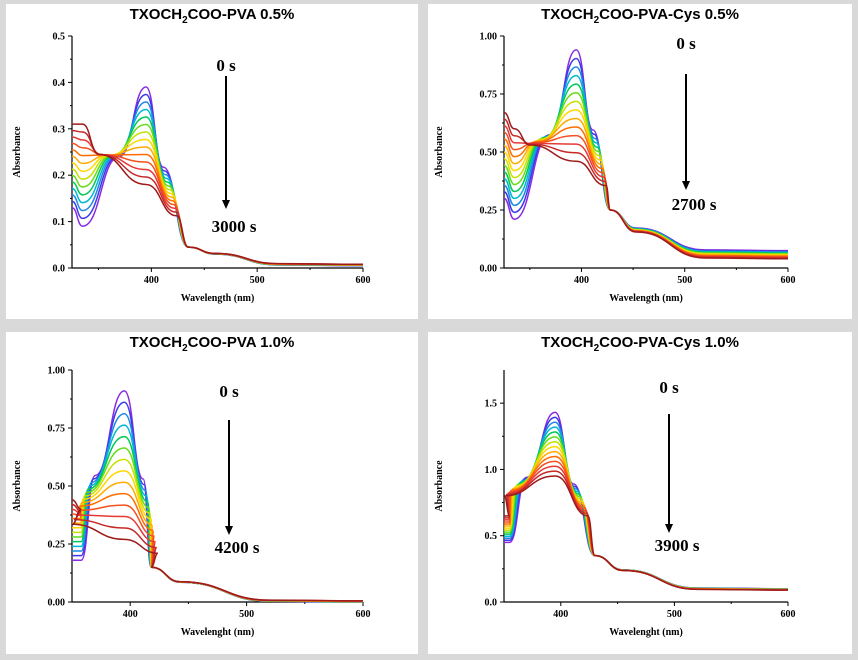 This screenshot has height=660, width=858. What do you see at coordinates (677, 545) in the screenshot?
I see `annotation-end-time: 3900 s` at bounding box center [677, 545].